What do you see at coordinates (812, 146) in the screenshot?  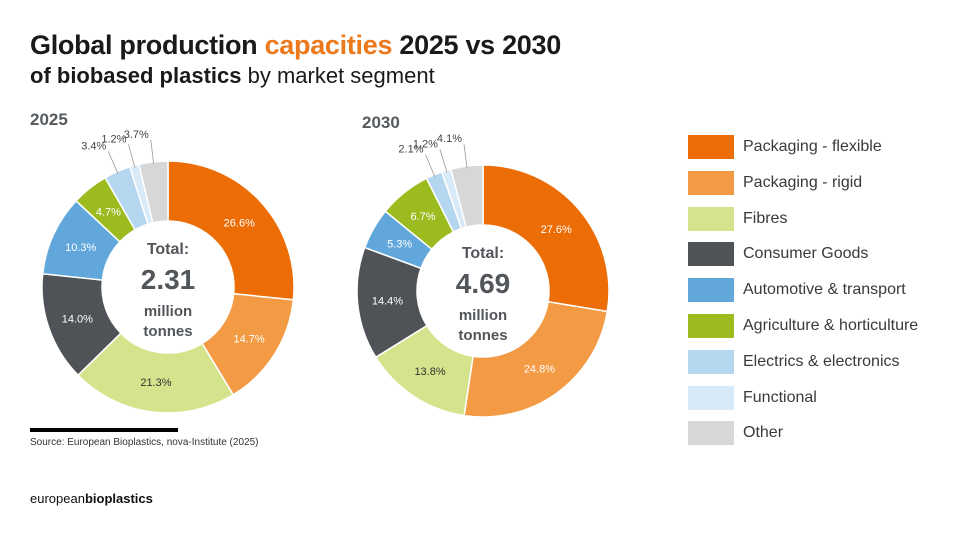 I see `legend-label: Packaging - flexible` at bounding box center [812, 146].